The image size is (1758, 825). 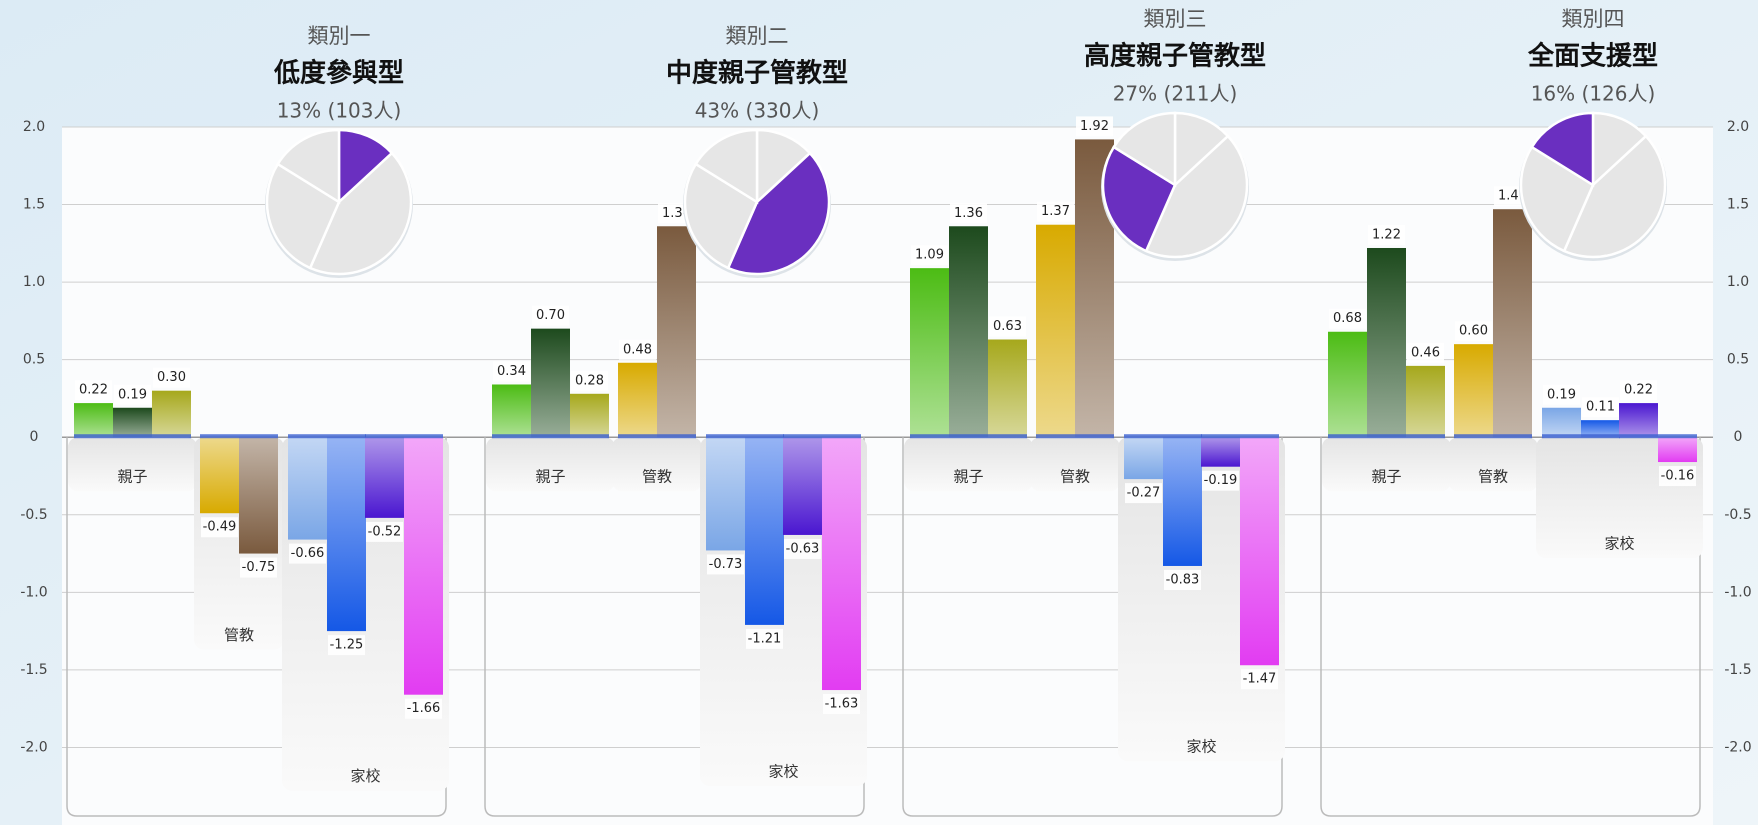 I want to click on cluster-share: 13% (103人), so click(x=339, y=111).